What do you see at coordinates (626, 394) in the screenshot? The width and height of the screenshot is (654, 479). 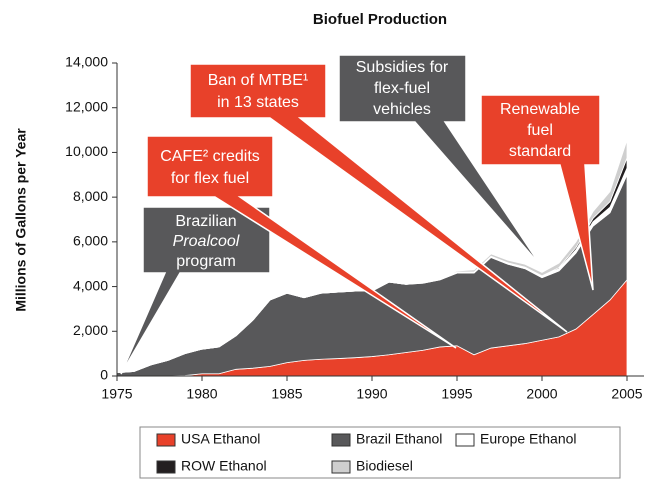 I see `x-tick-label: 2005` at bounding box center [626, 394].